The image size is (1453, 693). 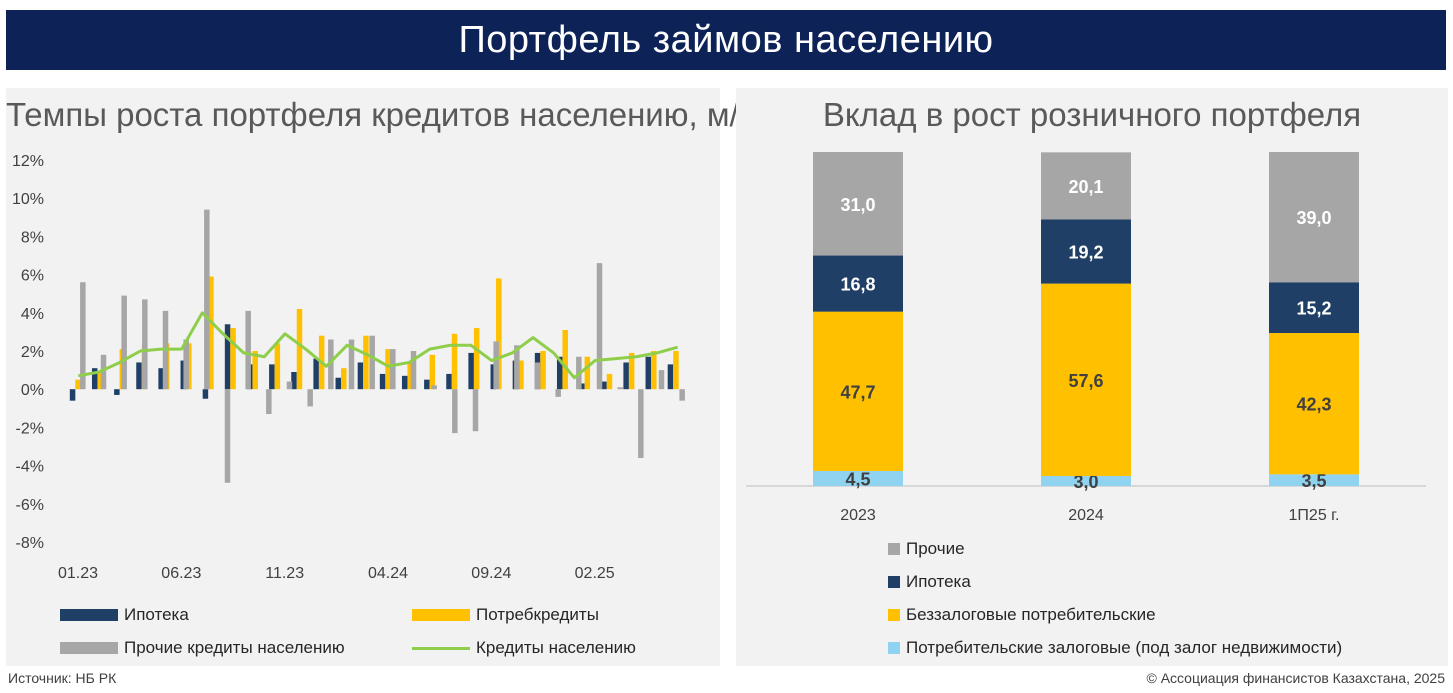 I want to click on legend-label-total: Кредиты населению, so click(x=556, y=647).